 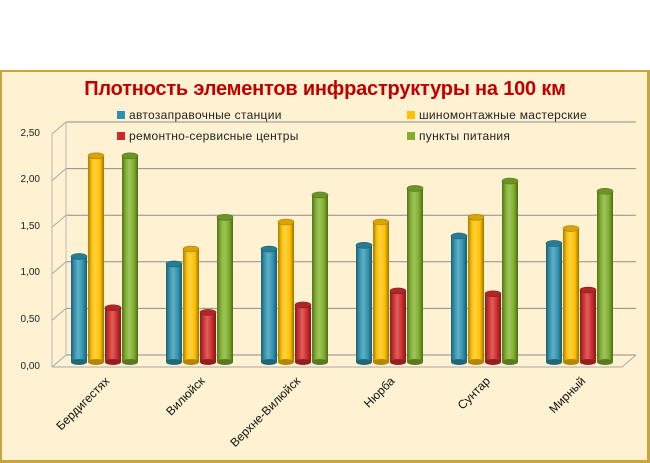 What do you see at coordinates (503, 115) in the screenshot?
I see `legend-label: шиномонтажные мастерские` at bounding box center [503, 115].